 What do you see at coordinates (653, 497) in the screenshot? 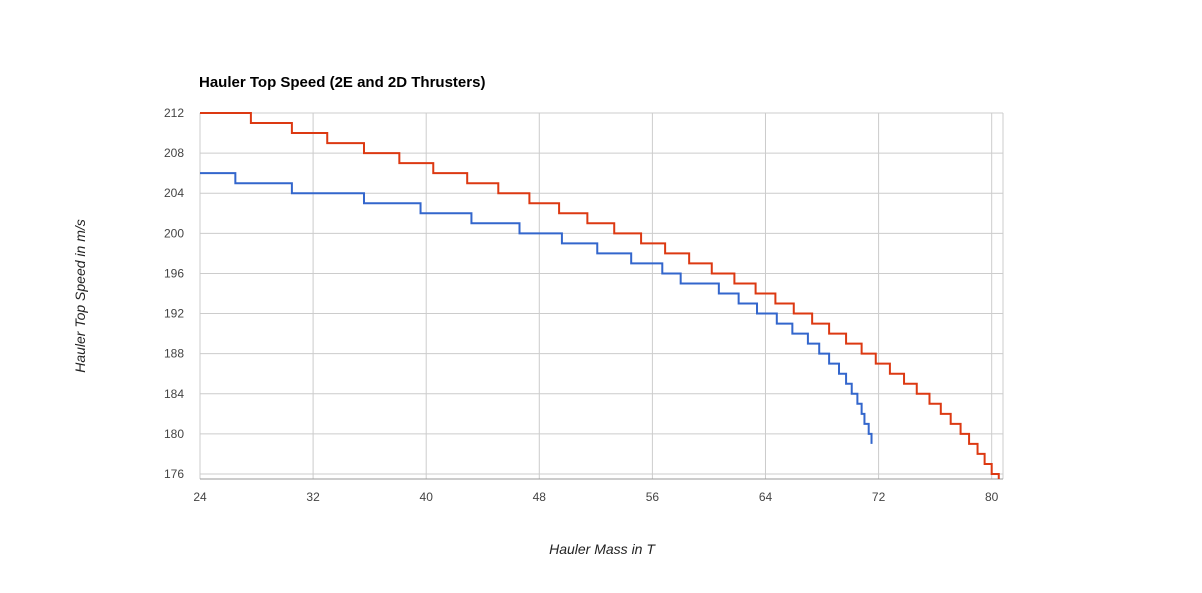
I see `x-tick-label: 56` at bounding box center [653, 497].